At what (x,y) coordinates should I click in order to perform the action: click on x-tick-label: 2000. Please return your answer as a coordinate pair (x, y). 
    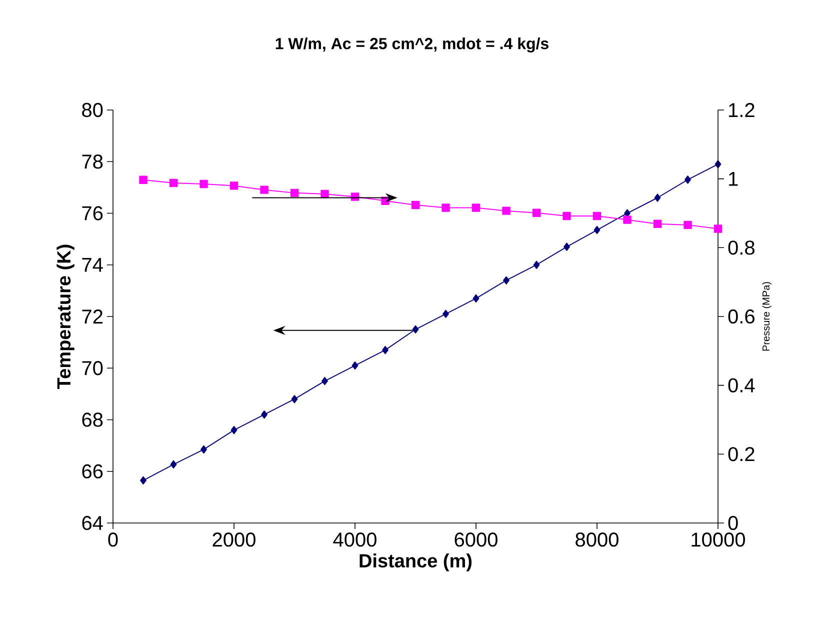
    Looking at the image, I should click on (234, 539).